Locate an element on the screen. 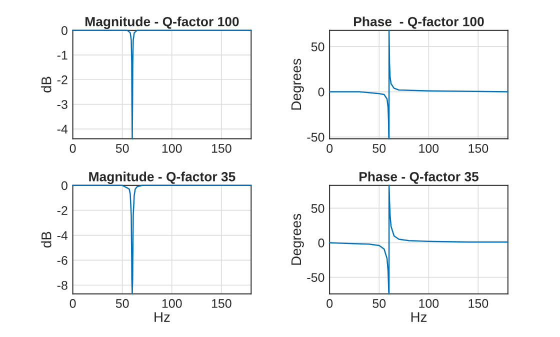 Image resolution: width=560 pixels, height=337 pixels. y-tick-label: -8 is located at coordinates (62, 285).